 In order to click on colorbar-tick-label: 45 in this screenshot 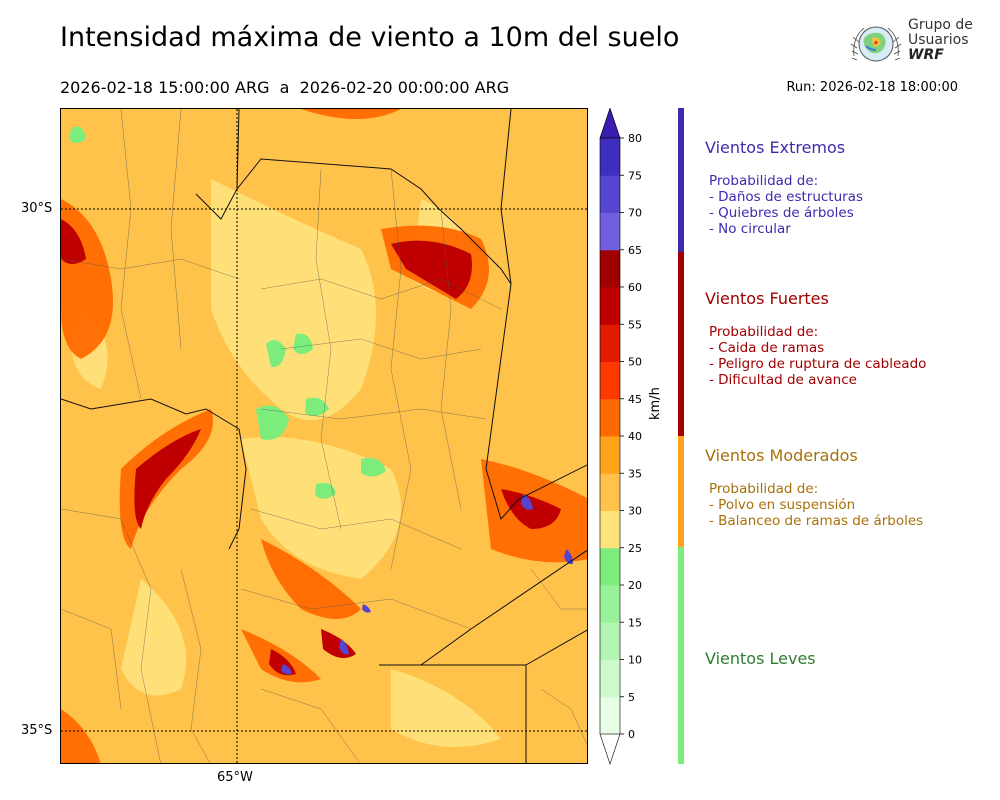, I will do `click(635, 399)`.